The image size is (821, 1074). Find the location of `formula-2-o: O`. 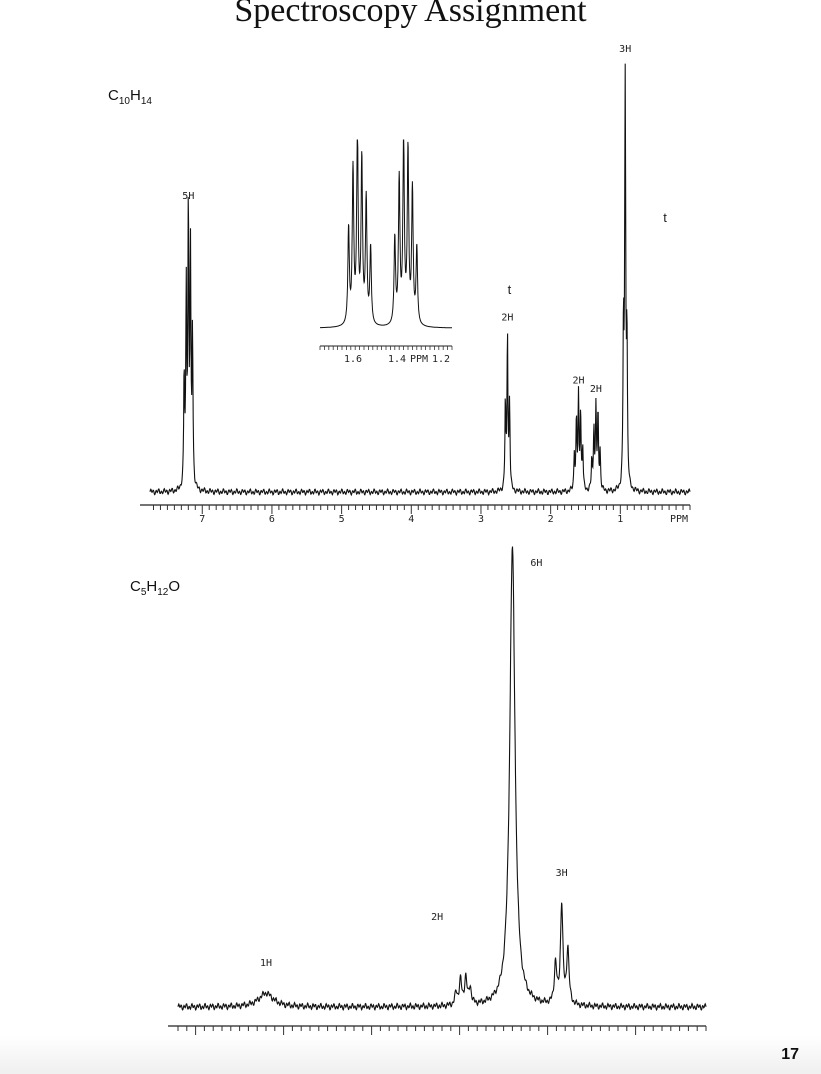

formula-2-o: O is located at coordinates (174, 586).